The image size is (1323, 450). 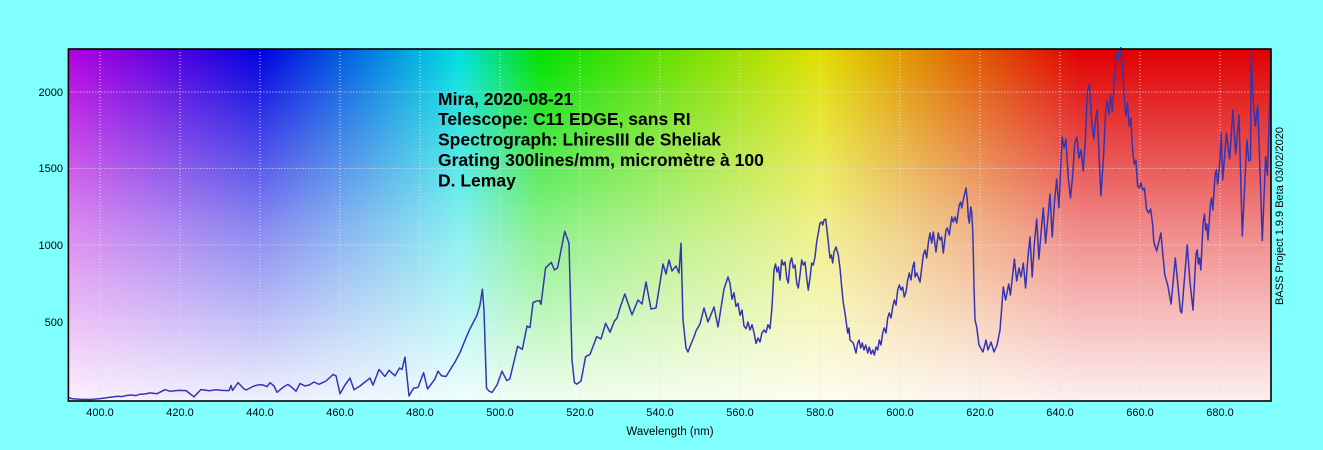 What do you see at coordinates (51, 246) in the screenshot?
I see `svg-text: 1000` at bounding box center [51, 246].